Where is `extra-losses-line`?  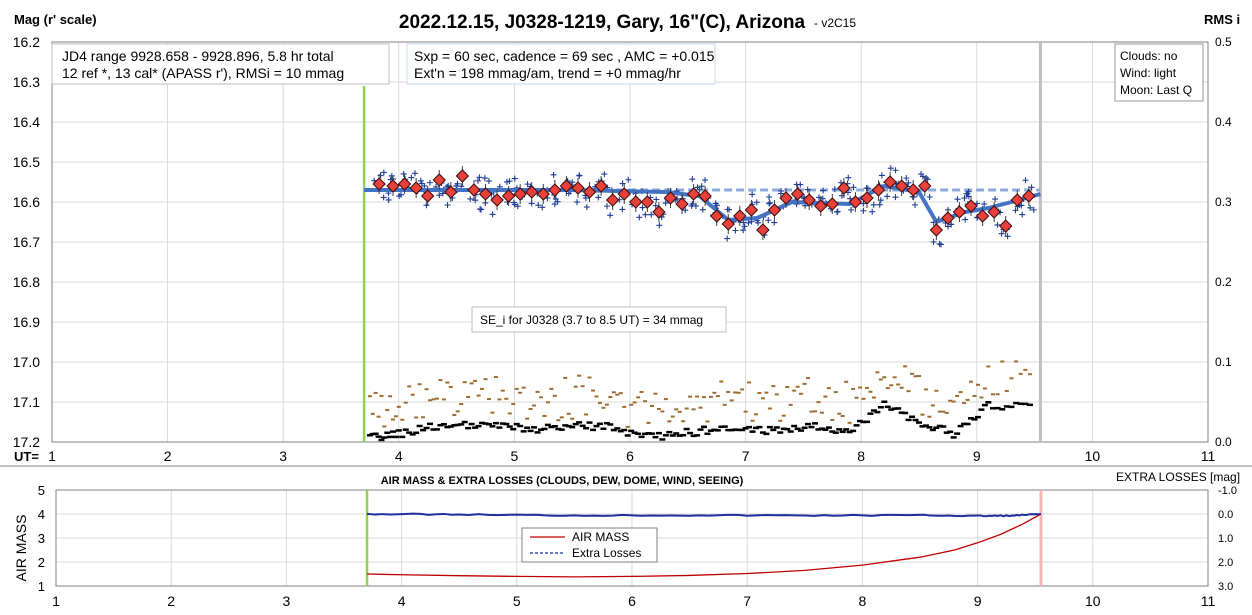
extra-losses-line is located at coordinates (704, 515).